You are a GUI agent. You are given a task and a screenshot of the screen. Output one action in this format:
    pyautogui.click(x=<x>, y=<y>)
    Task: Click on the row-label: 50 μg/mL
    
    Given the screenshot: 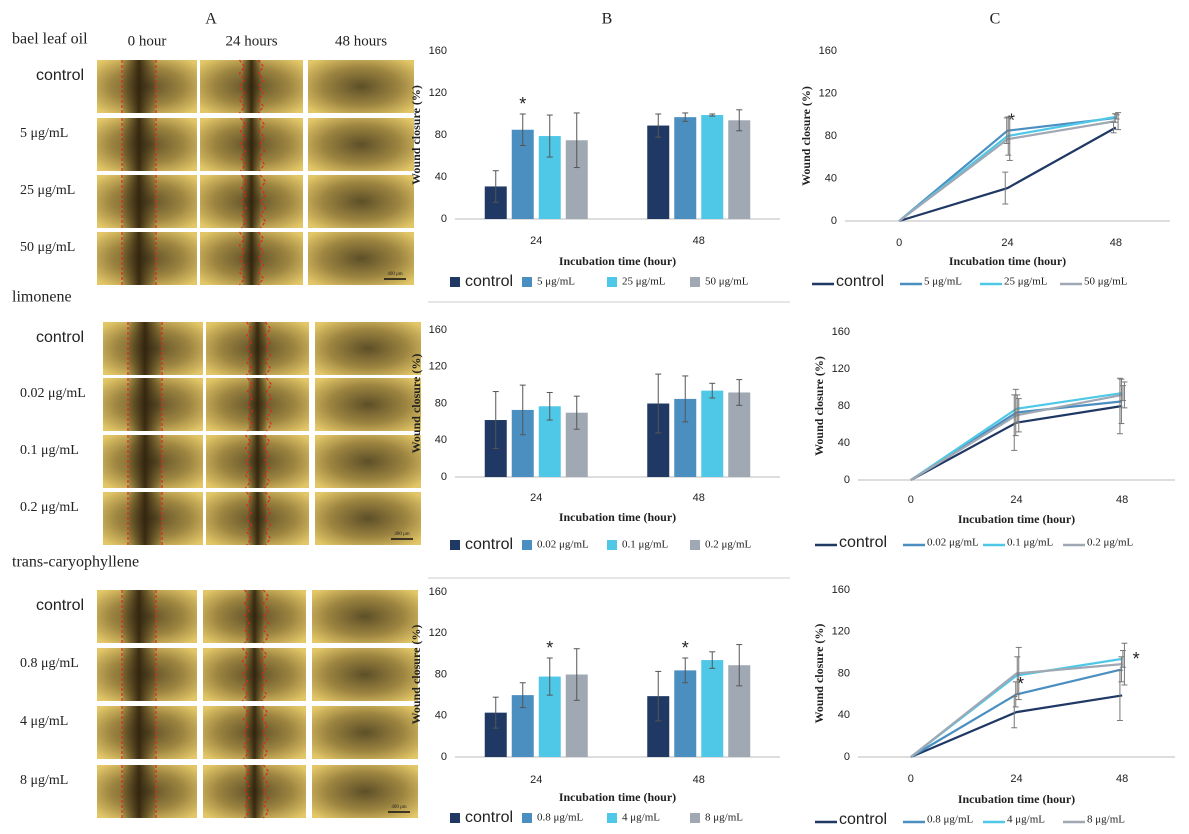 What is the action you would take?
    pyautogui.click(x=47, y=247)
    